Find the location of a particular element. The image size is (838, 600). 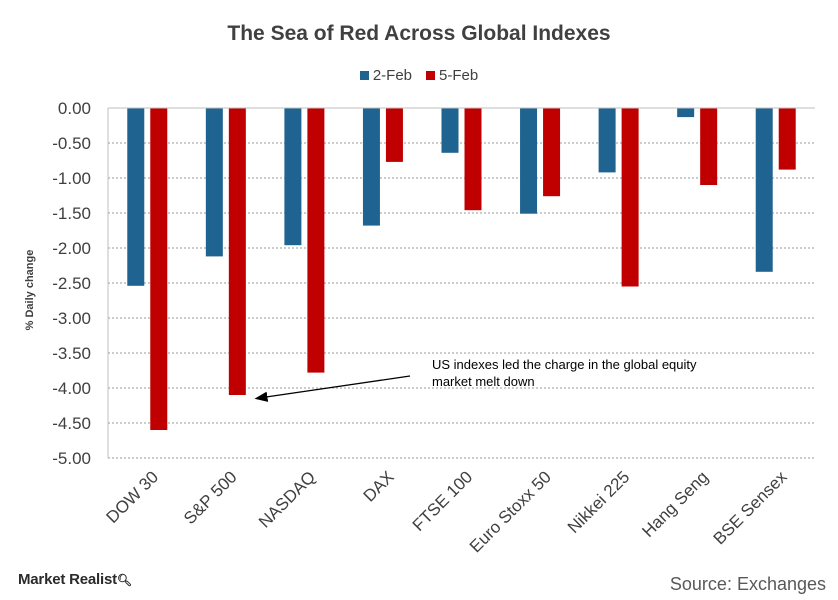

annotation-arrow is located at coordinates (332, 388).